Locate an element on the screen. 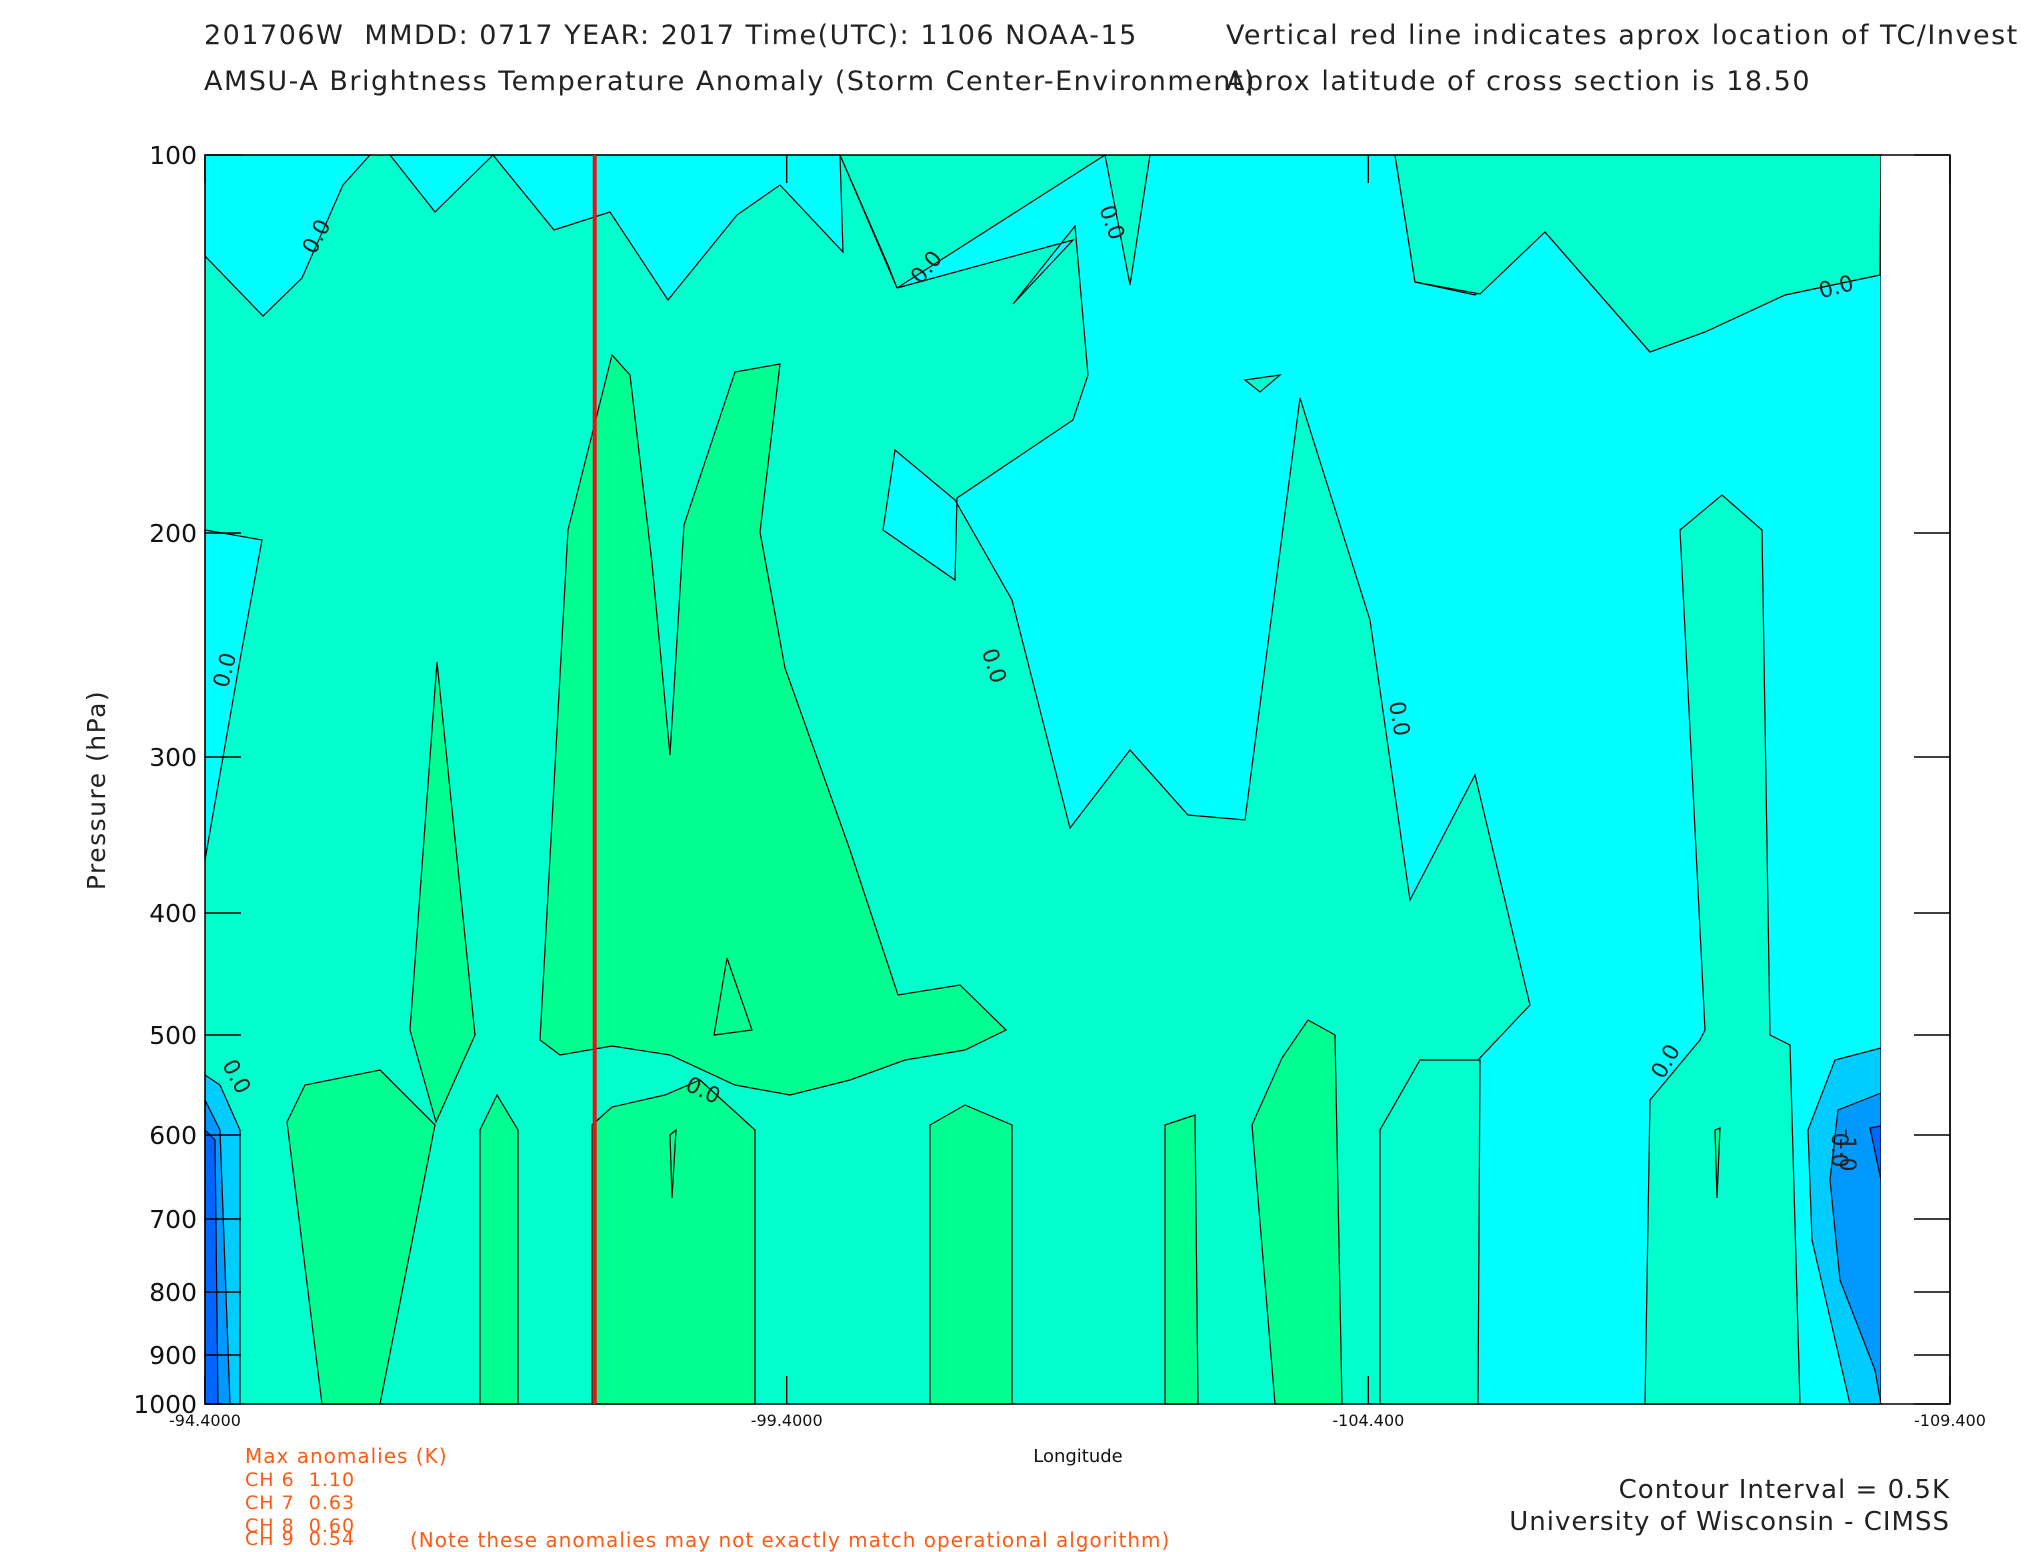 The image size is (2025, 1552). teal-island-right is located at coordinates (1430, 1232).